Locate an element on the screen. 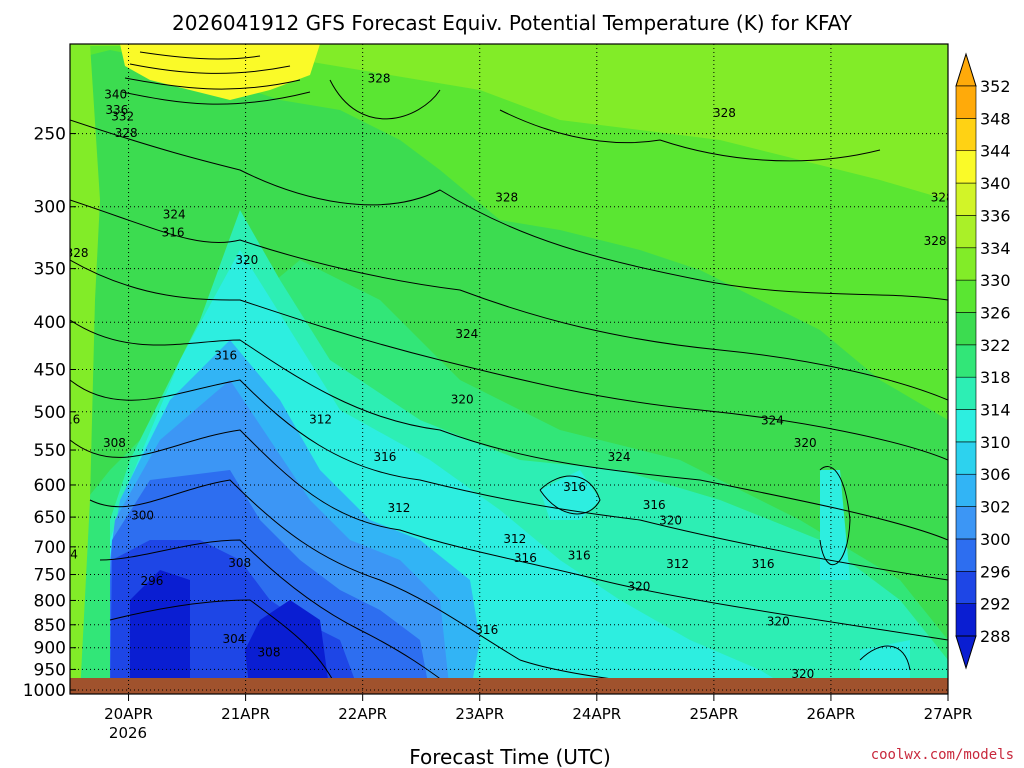  colorbar-top-cap is located at coordinates (966, 69).